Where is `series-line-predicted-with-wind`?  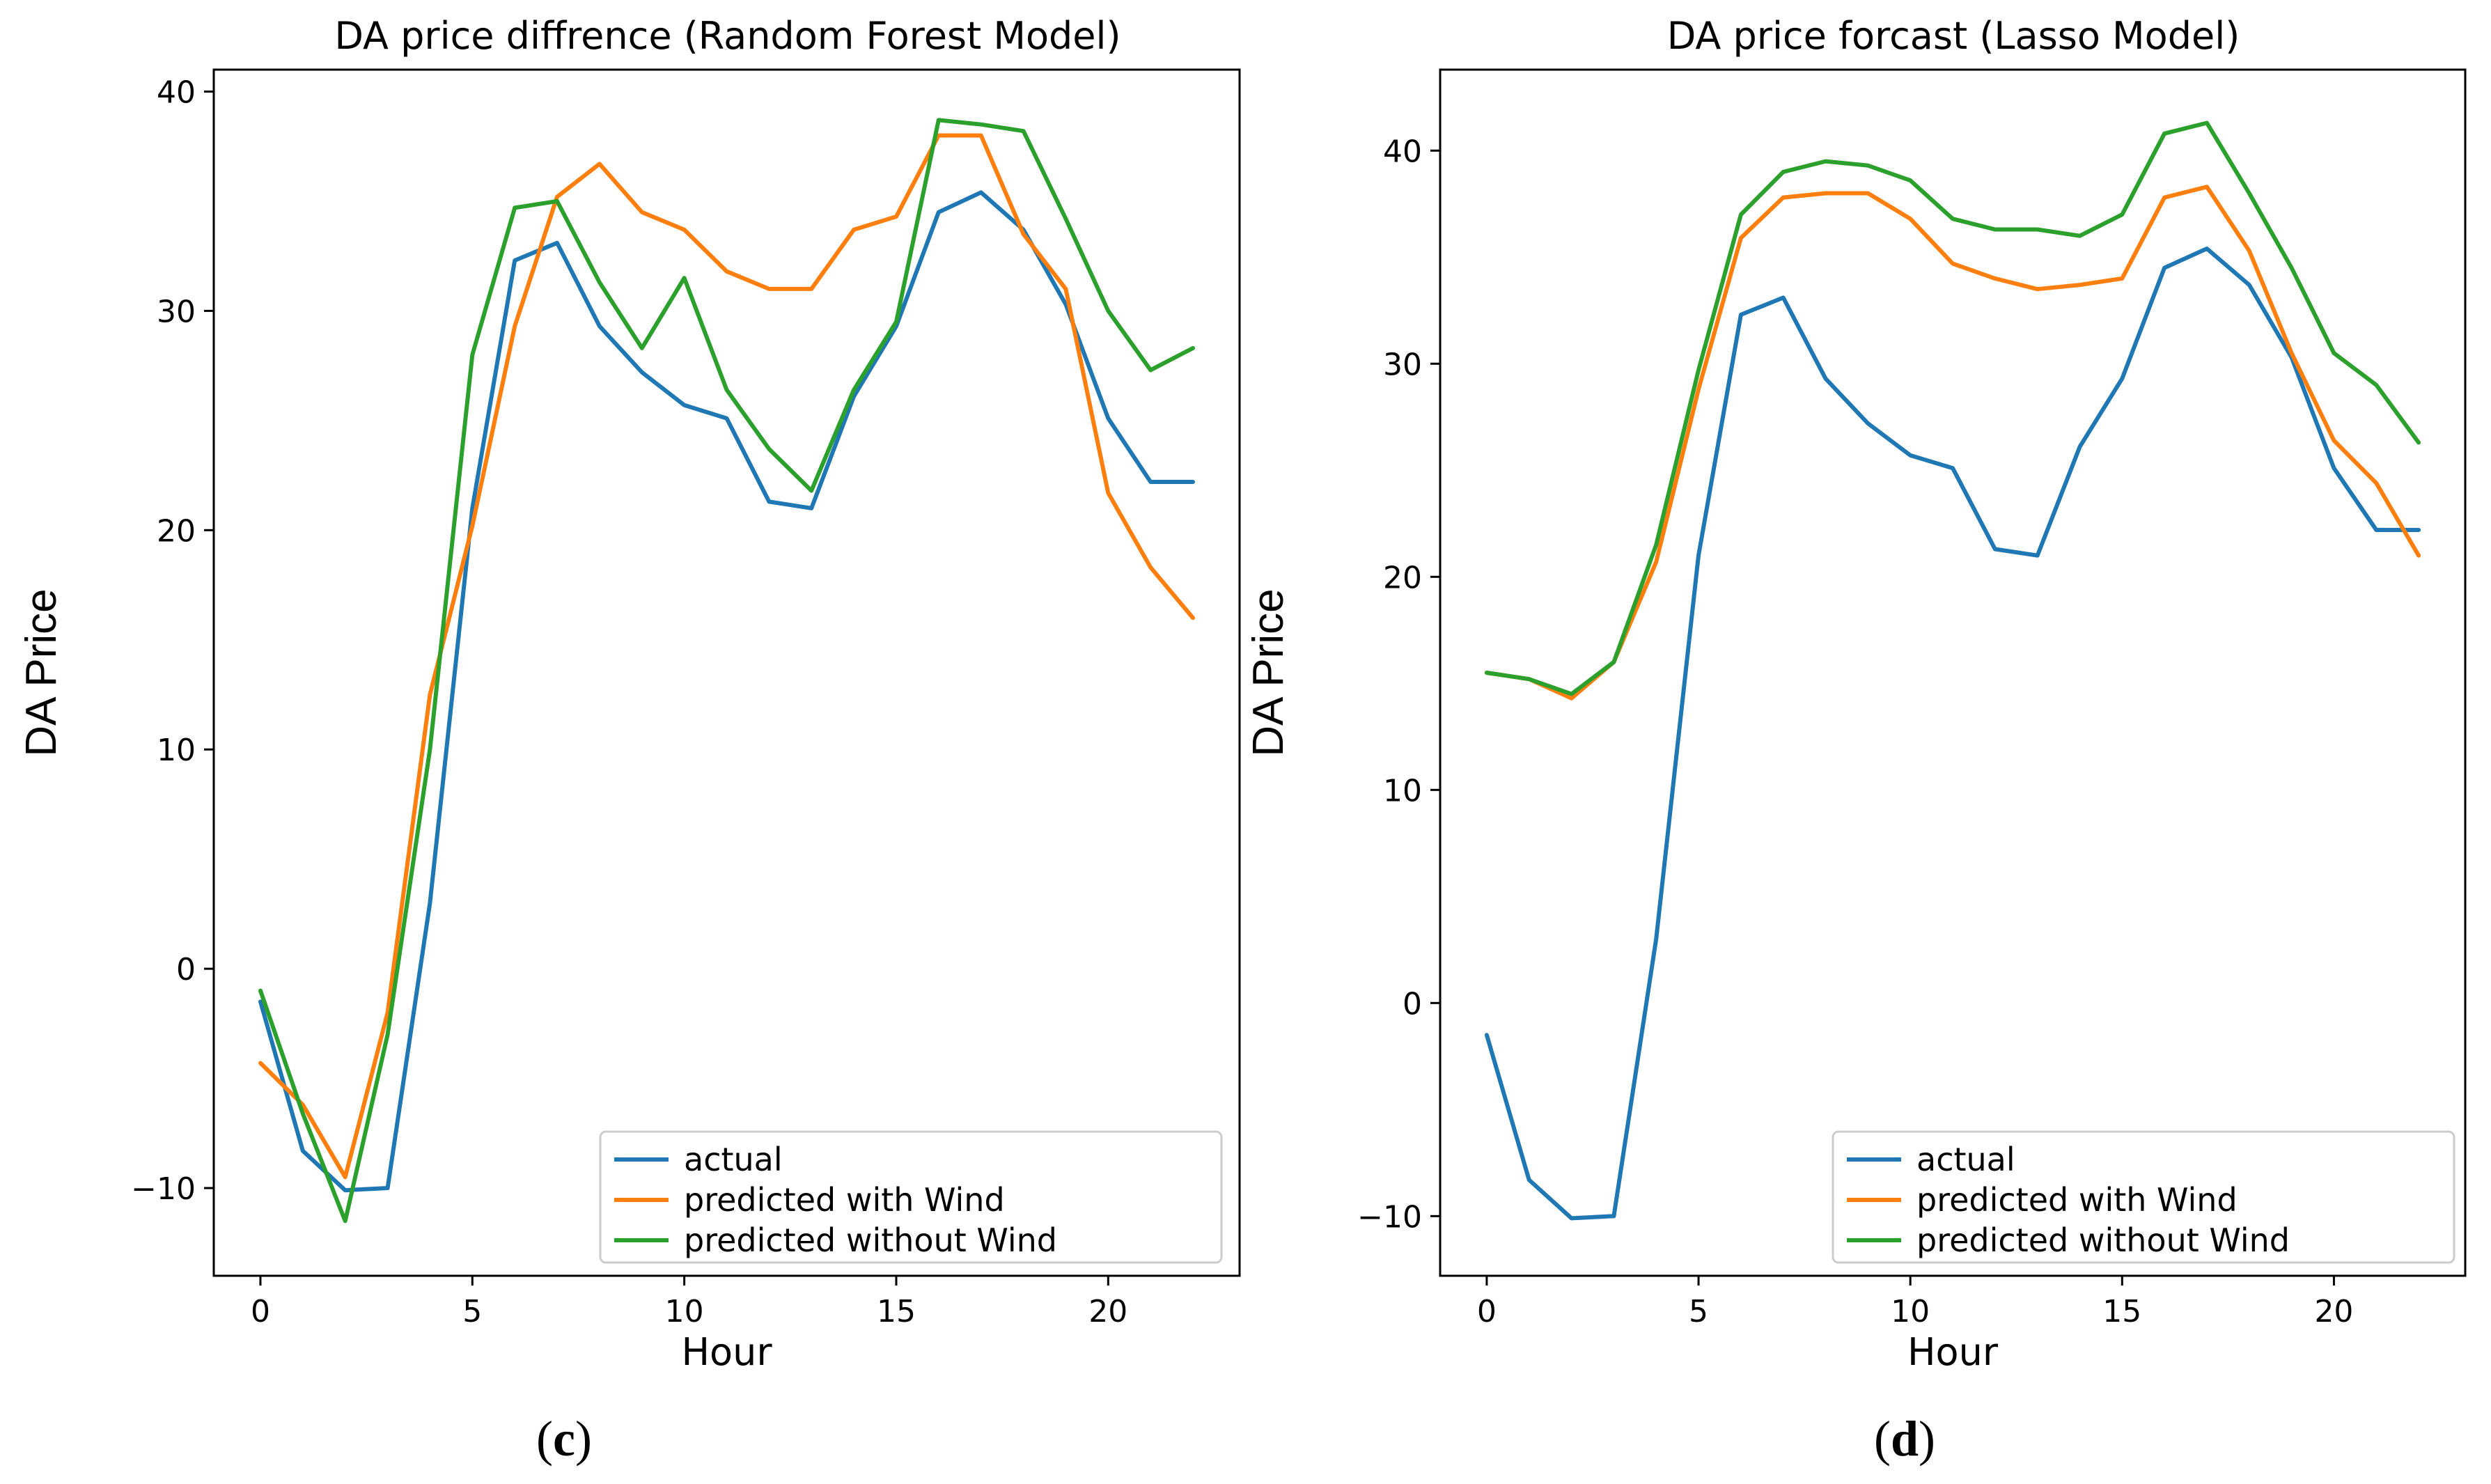 series-line-predicted-with-wind is located at coordinates (1952, 443).